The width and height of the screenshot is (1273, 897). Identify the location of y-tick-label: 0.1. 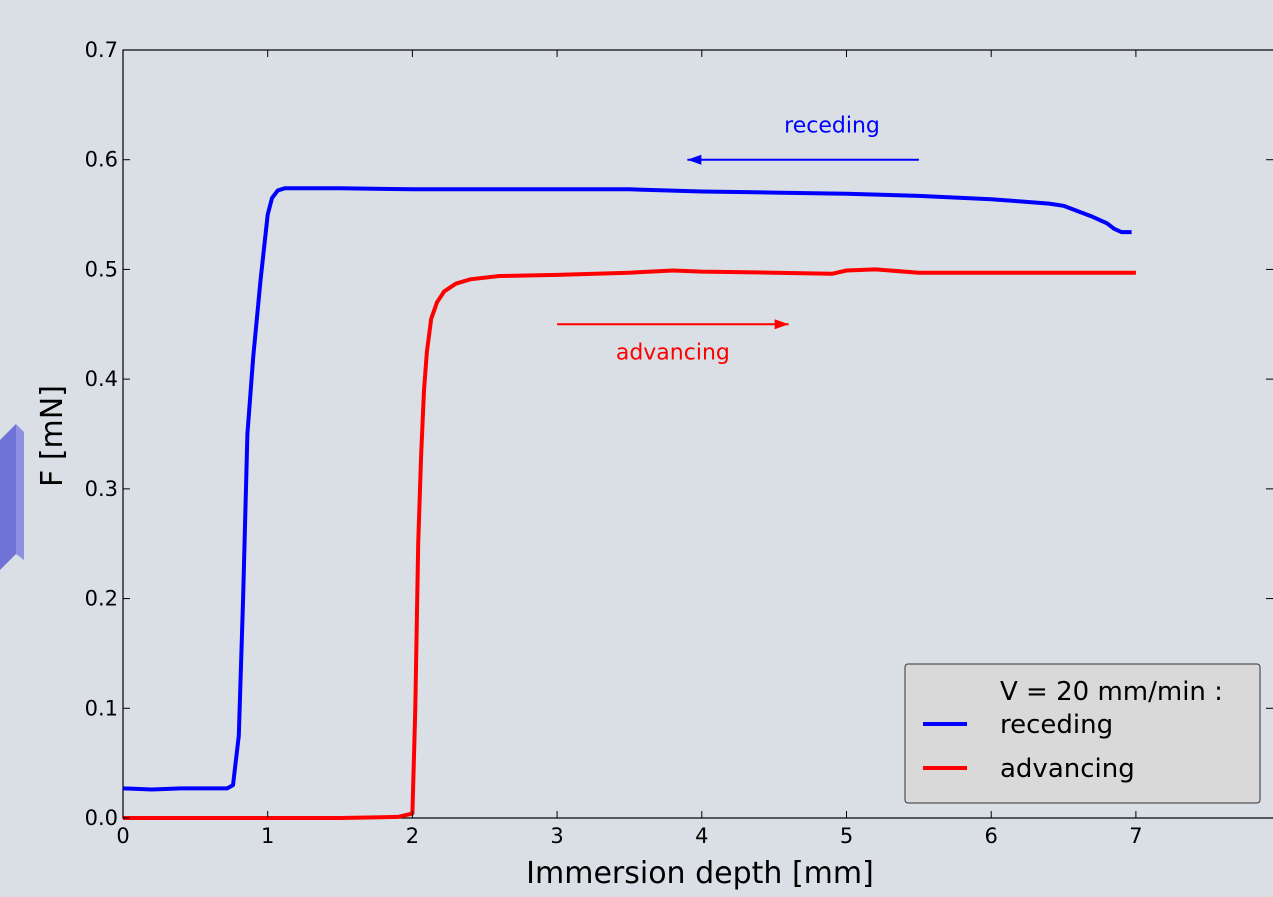
(101, 708).